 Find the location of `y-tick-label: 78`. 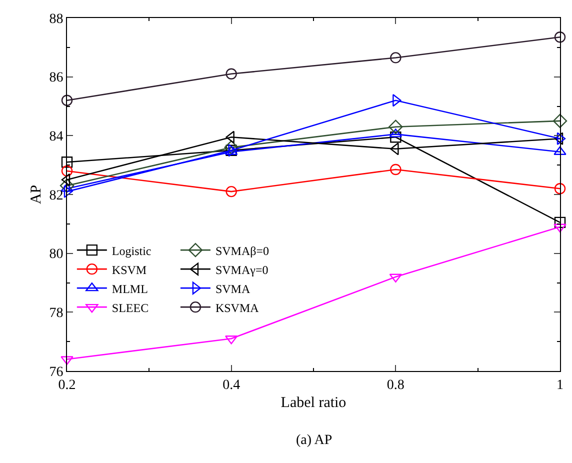

y-tick-label: 78 is located at coordinates (56, 314).